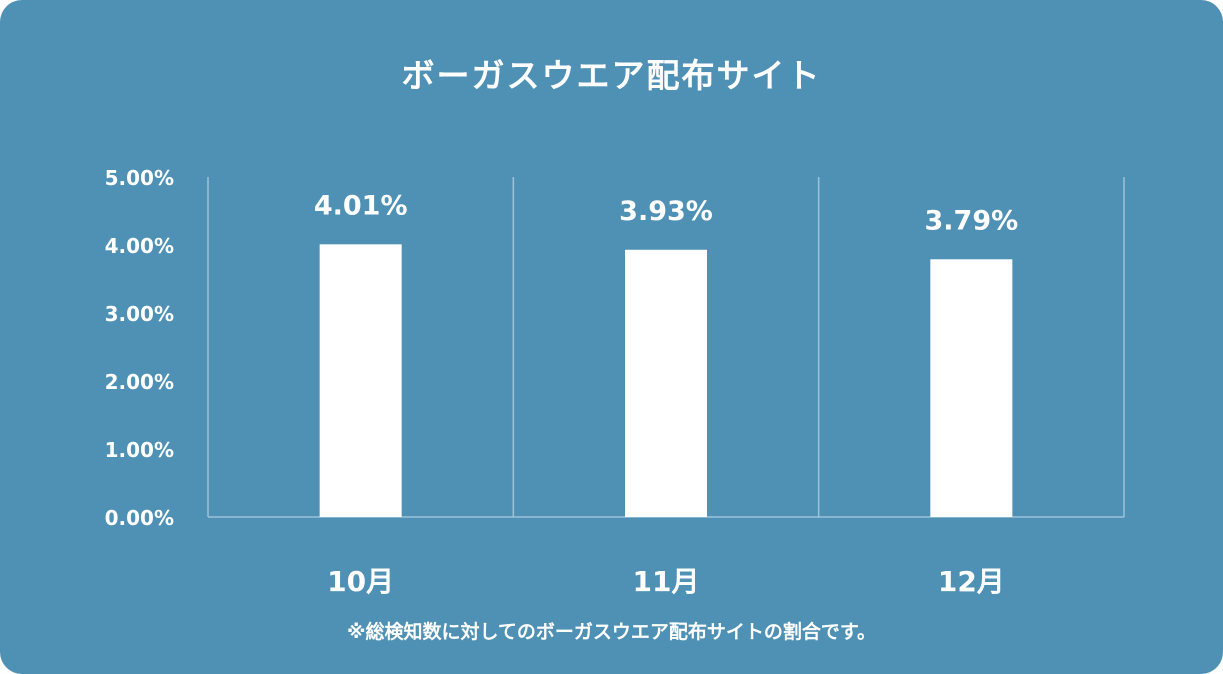 This screenshot has height=674, width=1223. What do you see at coordinates (139, 178) in the screenshot?
I see `y-tick-label: 5.00%` at bounding box center [139, 178].